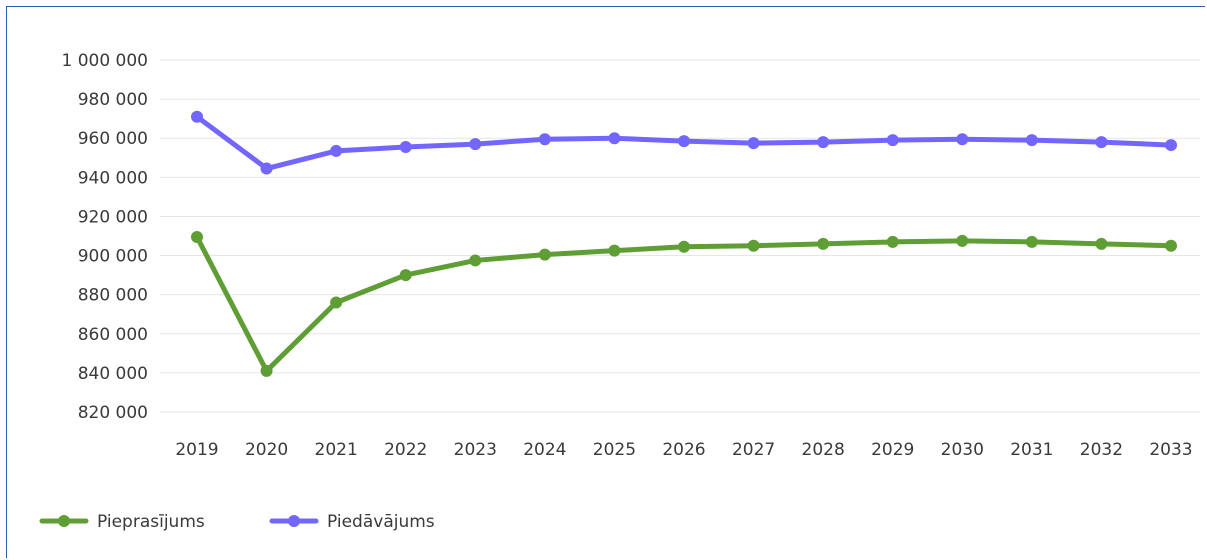 Image resolution: width=1207 pixels, height=560 pixels. I want to click on x-tick-label: 2029, so click(892, 450).